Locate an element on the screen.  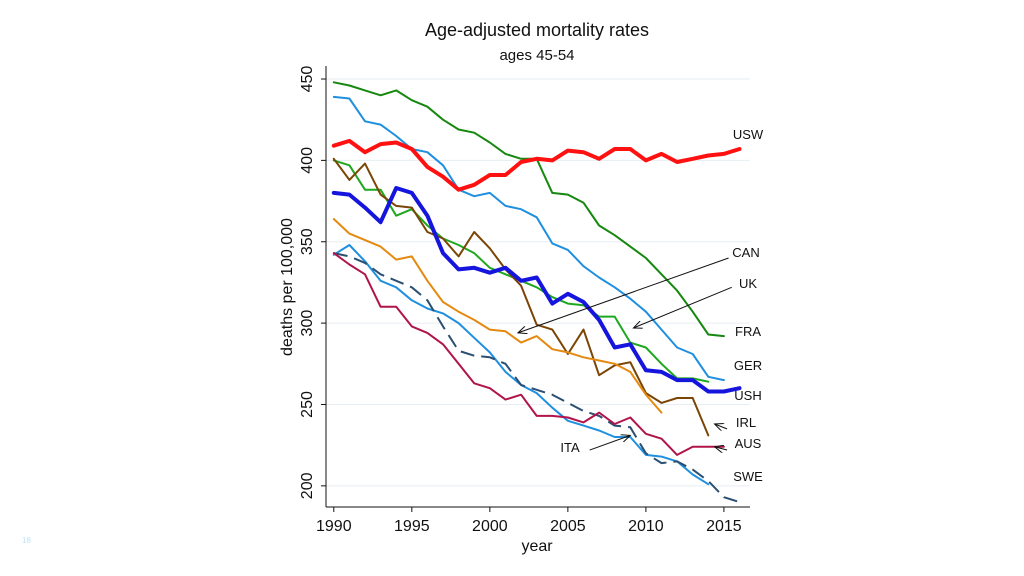
y-tick-label: 200 is located at coordinates (307, 485).